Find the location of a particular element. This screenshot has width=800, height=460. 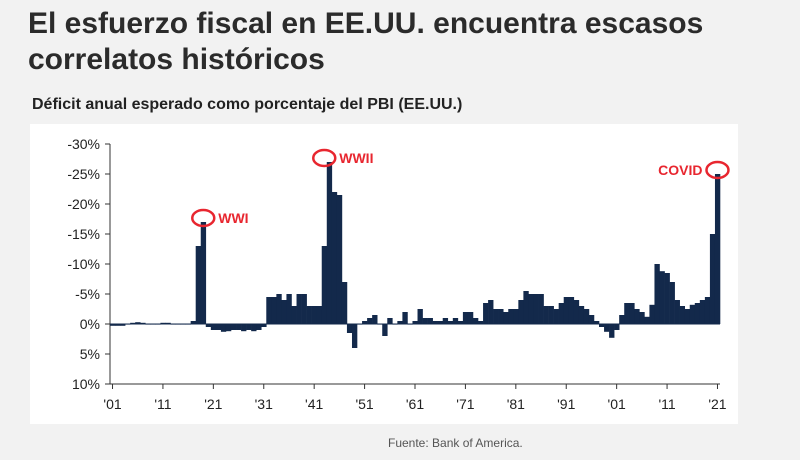

y-tick-label: -30% is located at coordinates (83, 144).